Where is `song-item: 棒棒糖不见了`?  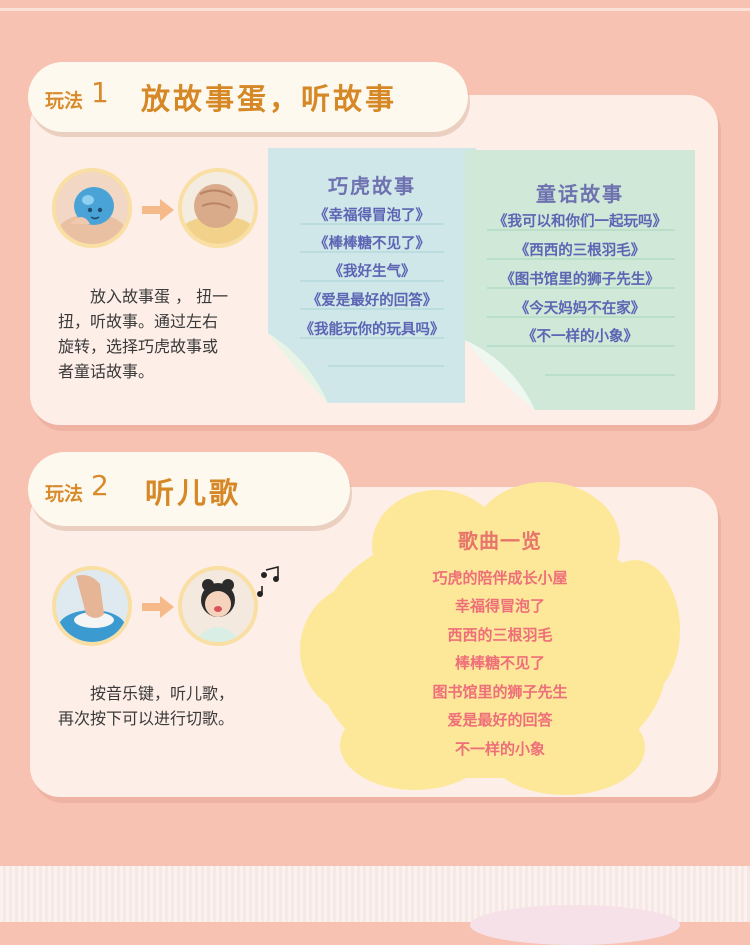
song-item: 棒棒糖不见了 is located at coordinates (499, 663).